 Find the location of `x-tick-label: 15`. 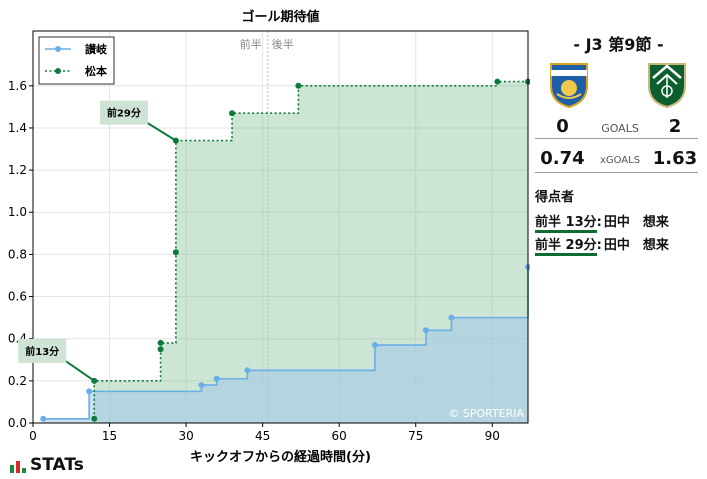

x-tick-label: 15 is located at coordinates (109, 436).